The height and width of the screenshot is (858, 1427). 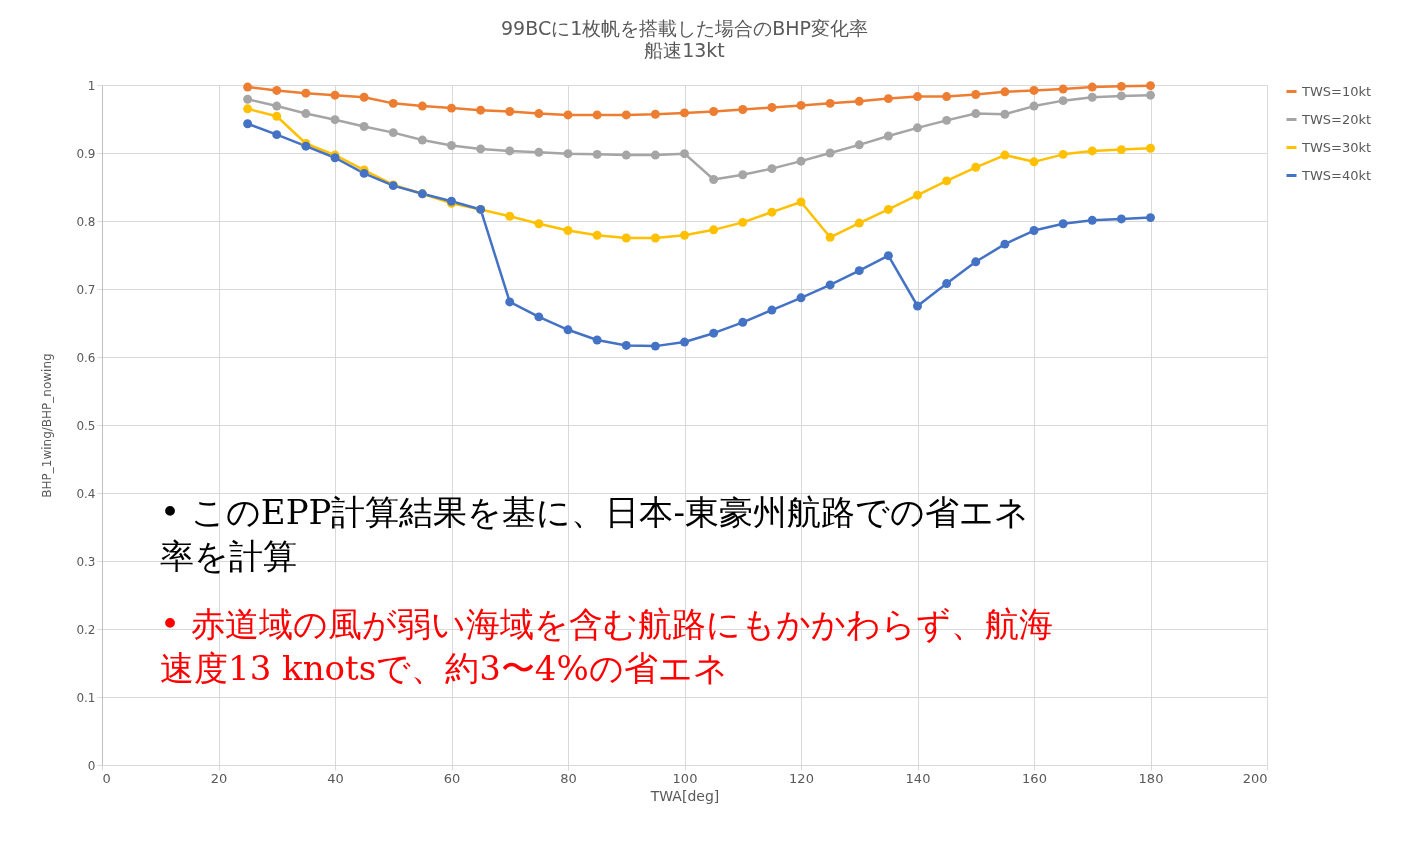 I want to click on y-tick-label: 0.2, so click(x=86, y=629).